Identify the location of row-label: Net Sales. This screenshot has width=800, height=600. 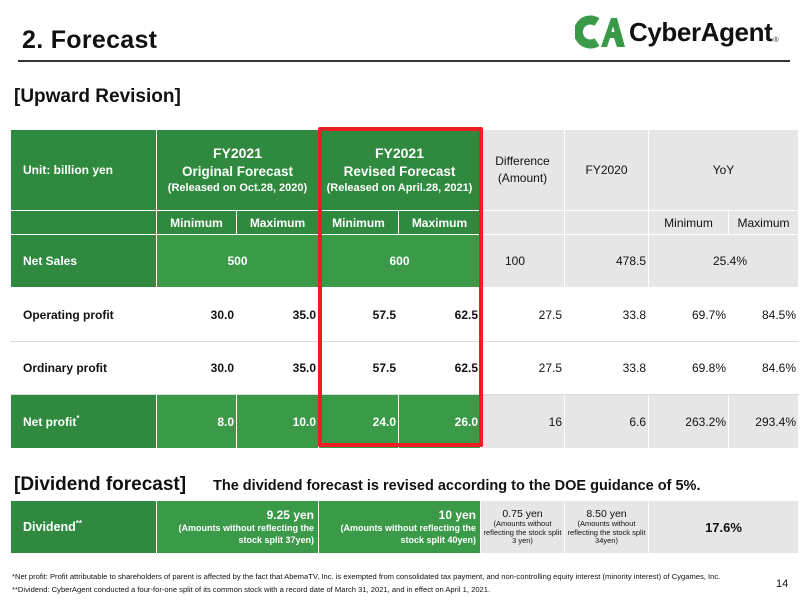
(83, 261).